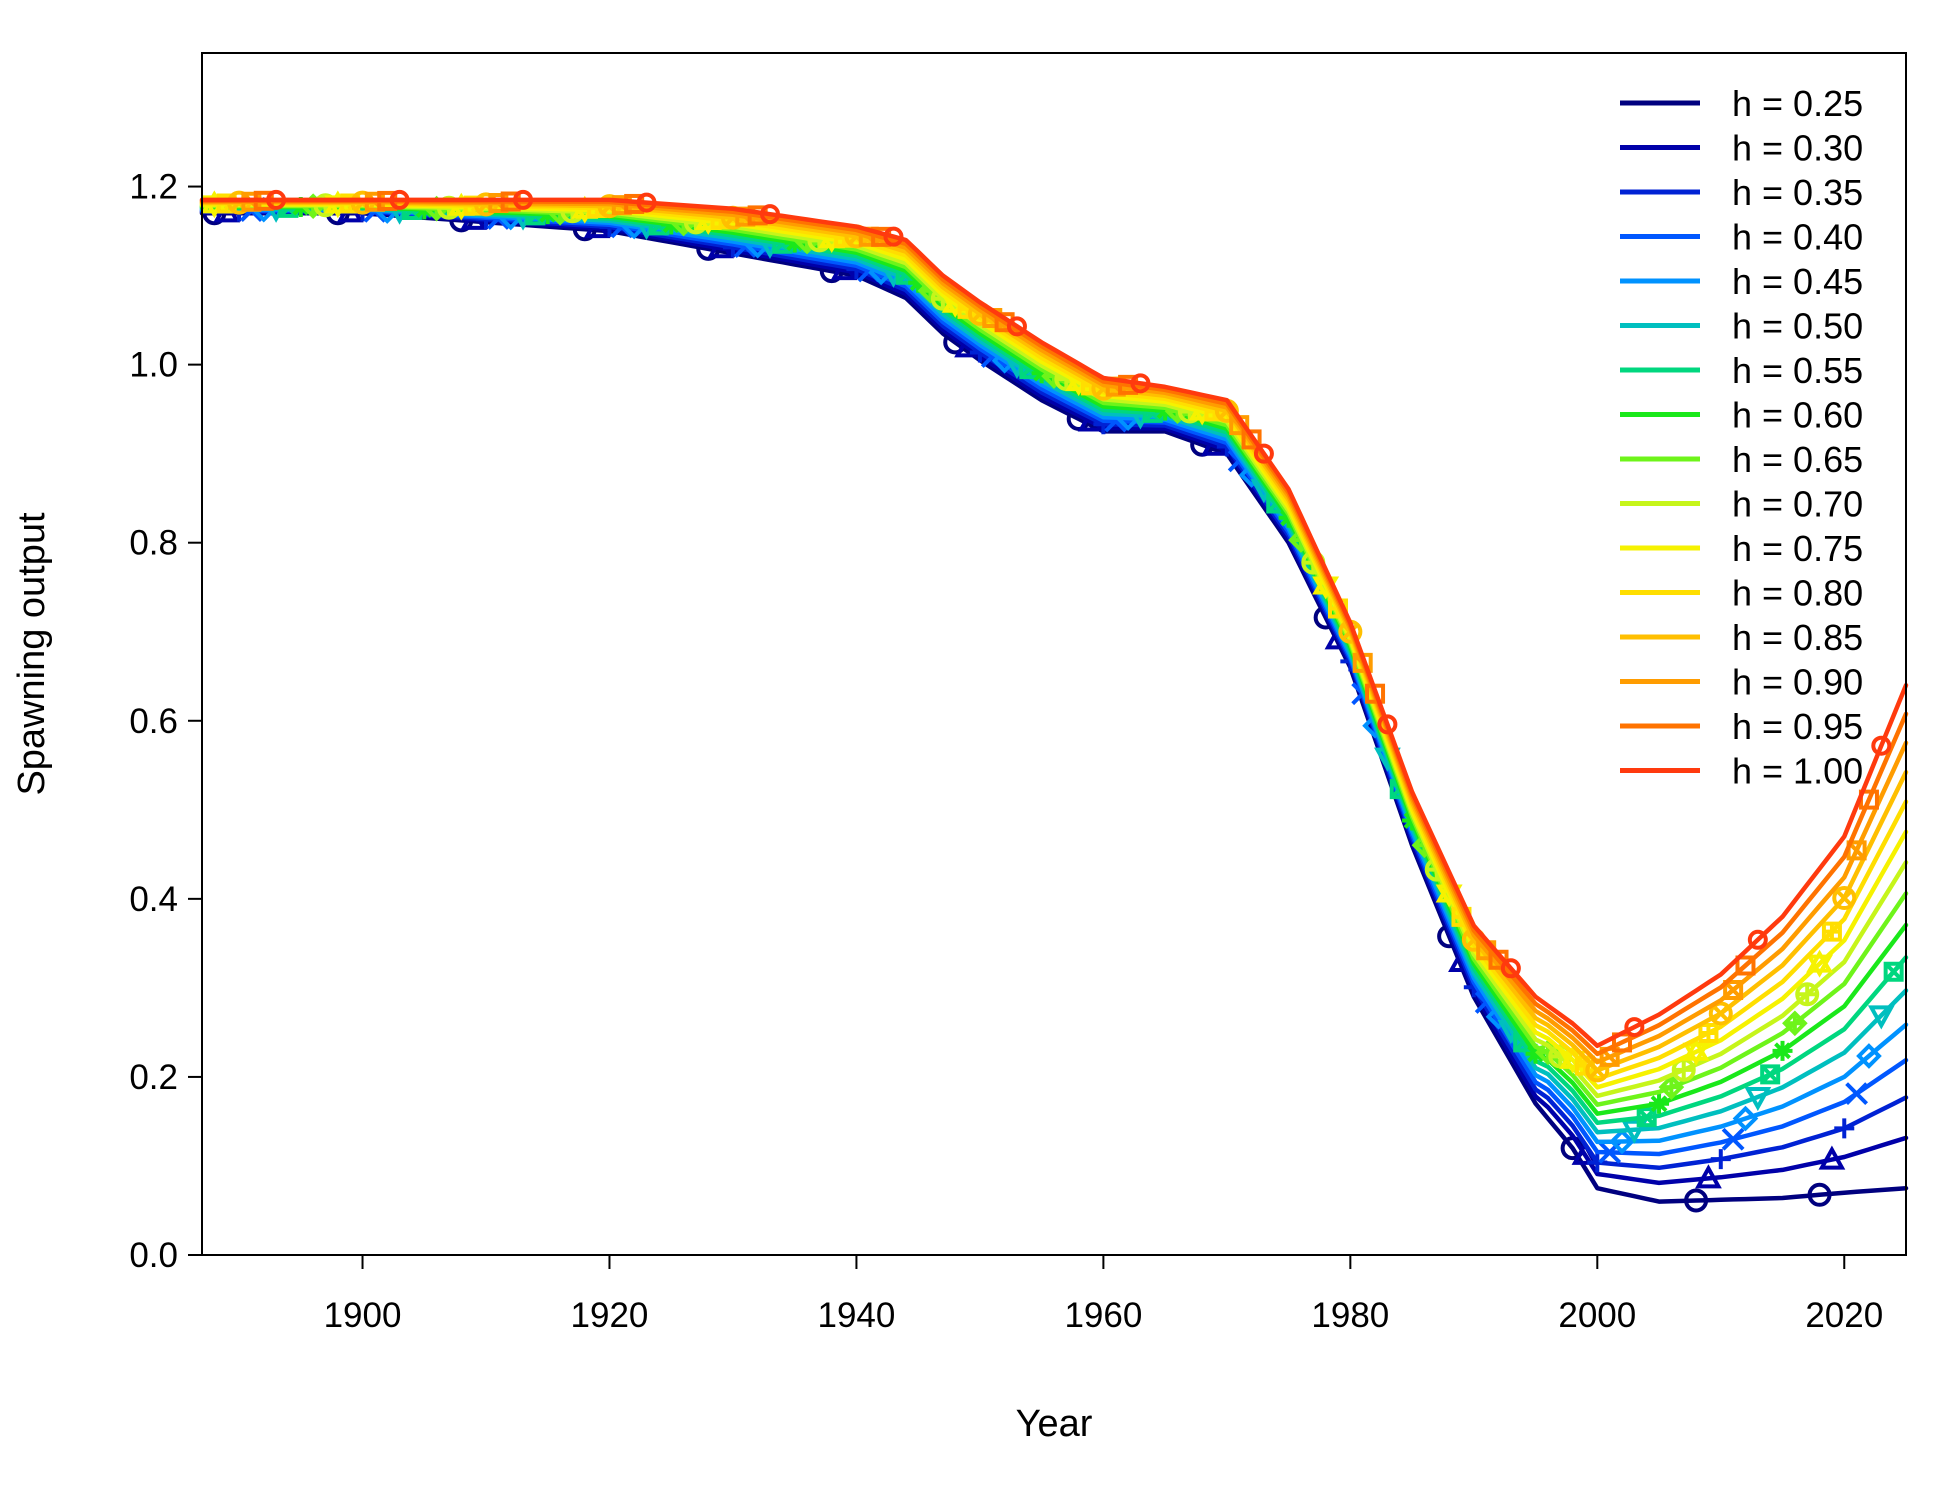  What do you see at coordinates (1054, 1424) in the screenshot?
I see `x-axis-title: Year` at bounding box center [1054, 1424].